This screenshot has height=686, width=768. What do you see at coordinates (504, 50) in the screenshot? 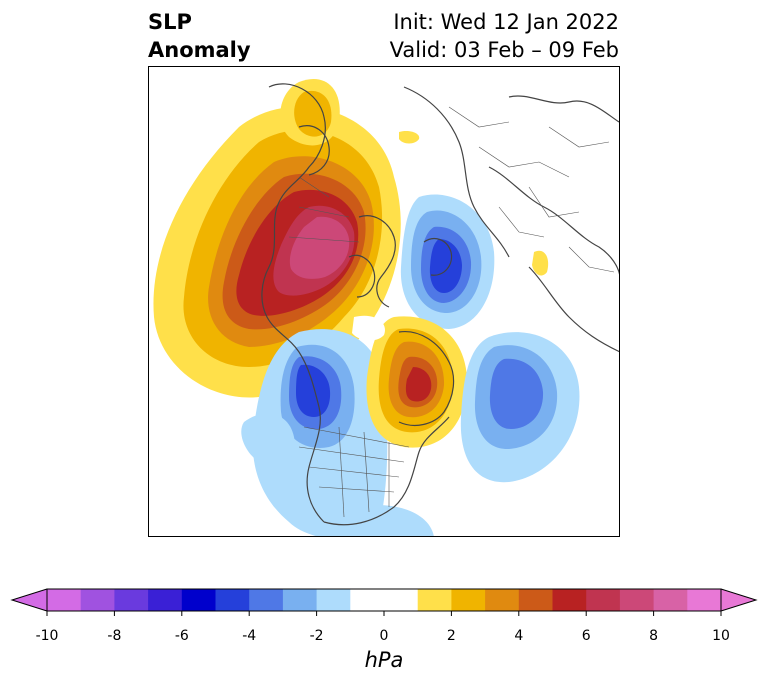
I see `valid-range: Valid: 03 Feb – 09 Feb` at bounding box center [504, 50].